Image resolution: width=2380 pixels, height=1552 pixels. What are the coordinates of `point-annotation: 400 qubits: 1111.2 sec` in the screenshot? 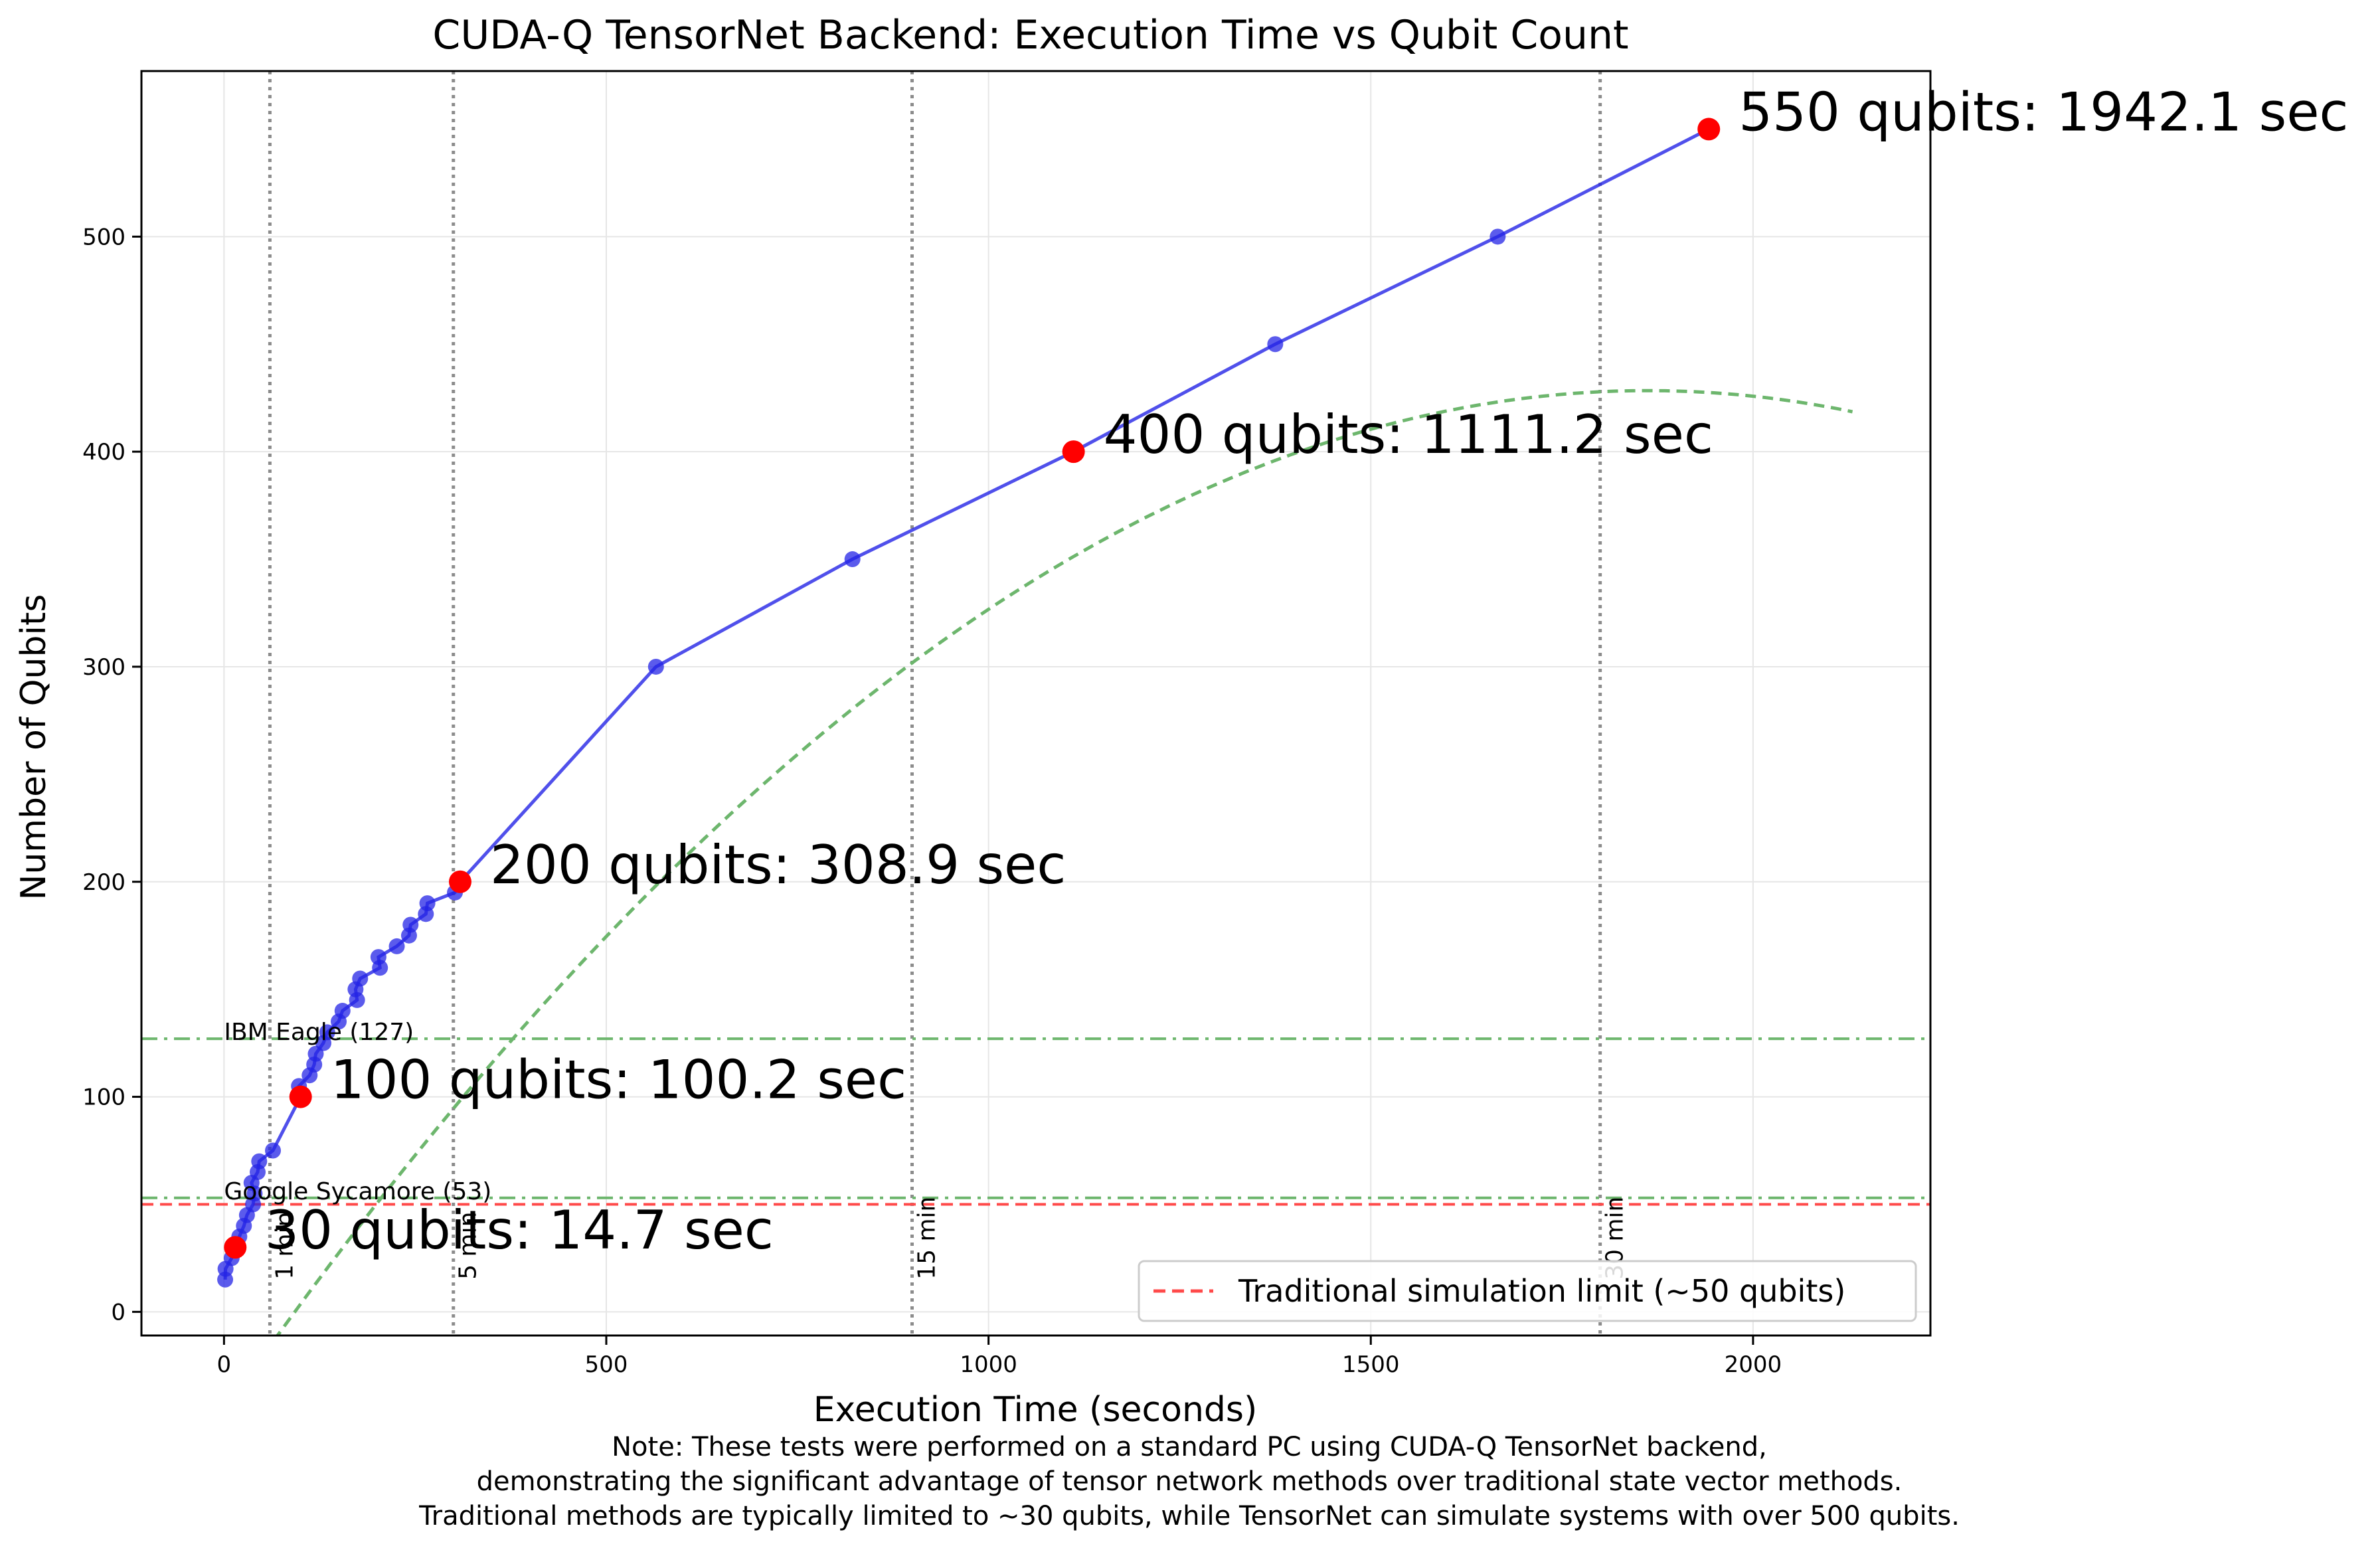 It's located at (1408, 435).